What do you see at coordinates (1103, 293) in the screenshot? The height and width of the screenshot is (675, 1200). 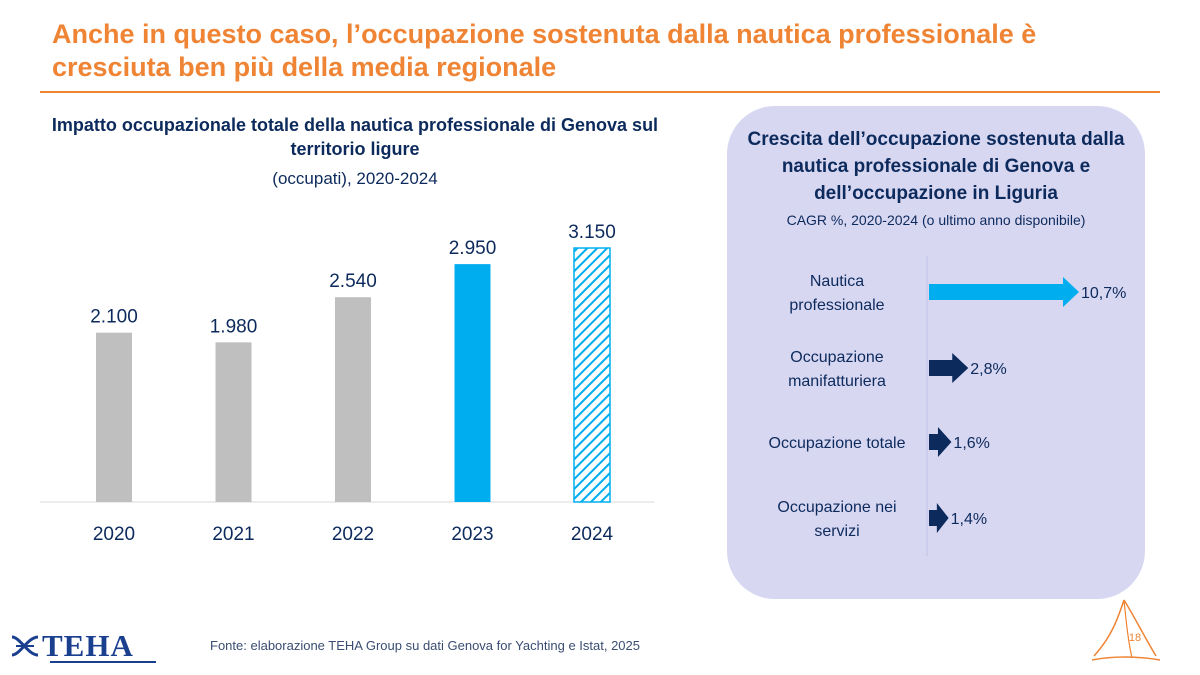 I see `cagr-value-label-1: 10,7%` at bounding box center [1103, 293].